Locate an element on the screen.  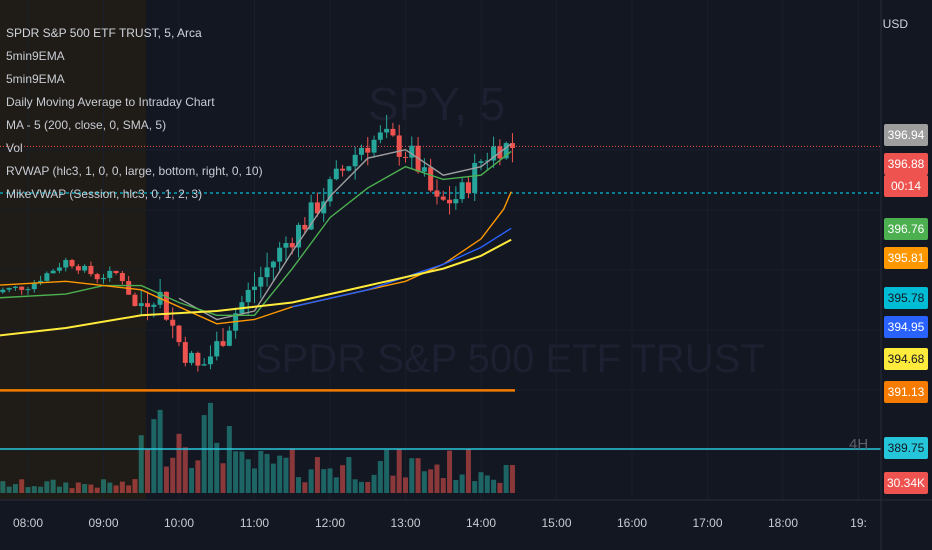
price-tag: 396.76 is located at coordinates (906, 229).